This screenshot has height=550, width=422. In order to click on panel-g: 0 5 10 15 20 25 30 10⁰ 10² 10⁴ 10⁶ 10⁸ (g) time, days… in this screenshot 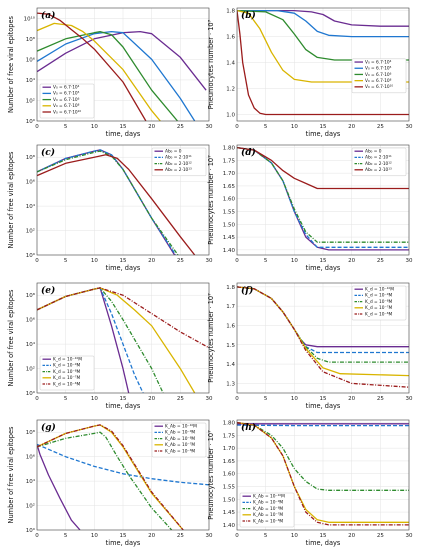, I will do `click(110, 483)`.